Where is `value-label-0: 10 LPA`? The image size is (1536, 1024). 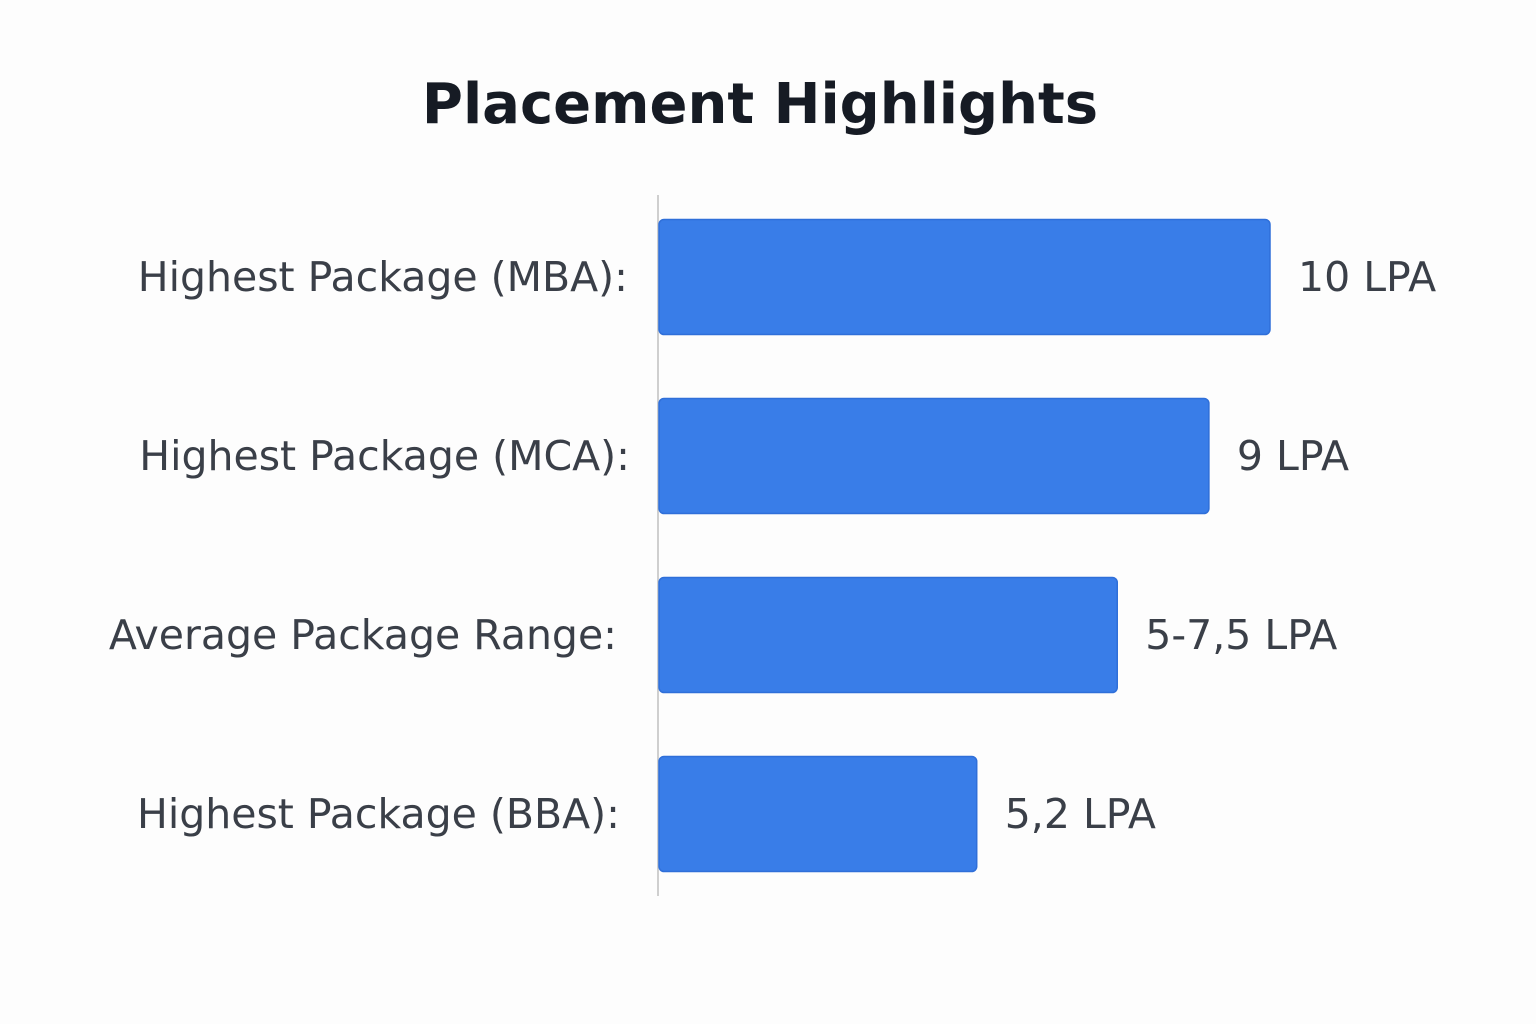
value-label-0: 10 LPA is located at coordinates (1367, 277).